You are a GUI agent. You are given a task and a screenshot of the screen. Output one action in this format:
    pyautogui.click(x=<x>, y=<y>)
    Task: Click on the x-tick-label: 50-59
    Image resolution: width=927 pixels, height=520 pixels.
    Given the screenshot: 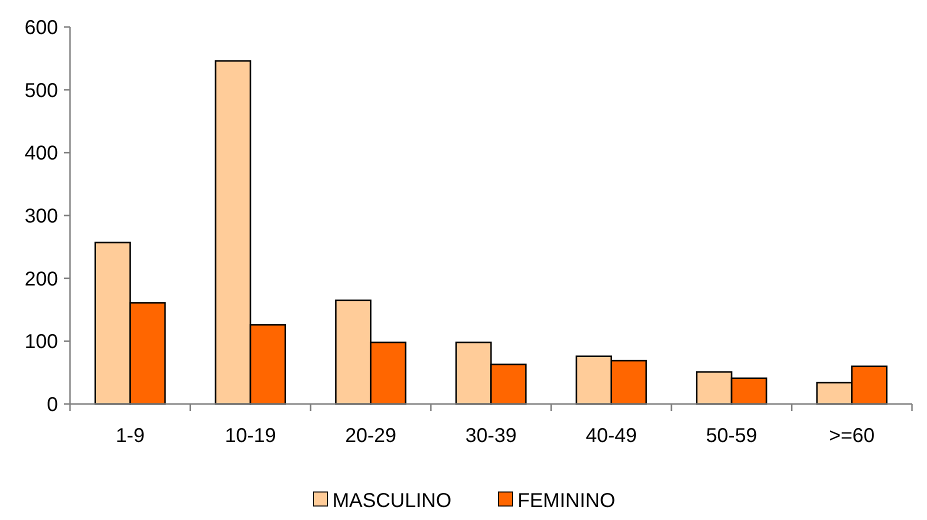 What is the action you would take?
    pyautogui.click(x=732, y=436)
    